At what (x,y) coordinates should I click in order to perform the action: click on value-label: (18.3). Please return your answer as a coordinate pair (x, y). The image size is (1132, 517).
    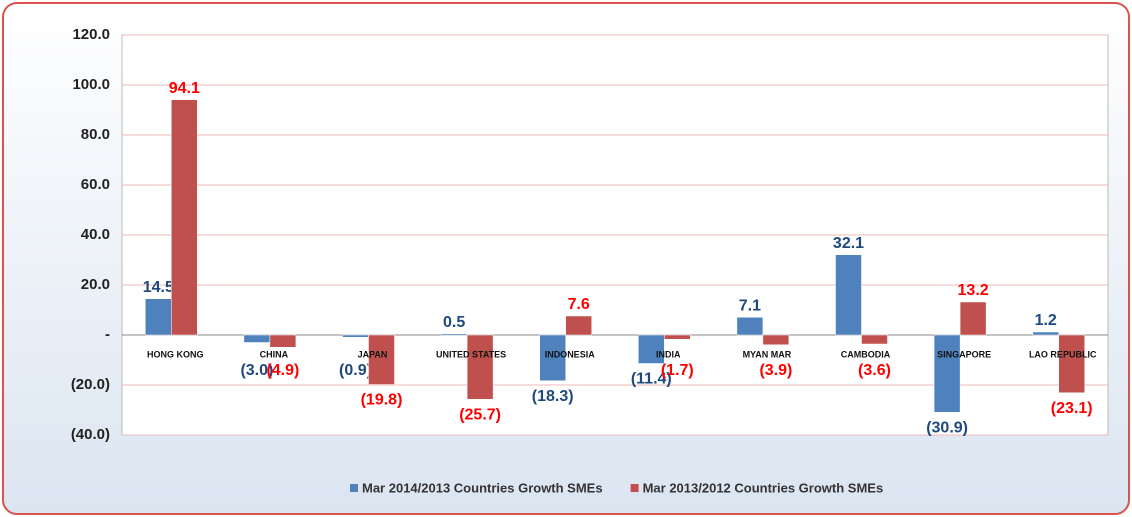
    Looking at the image, I should click on (553, 396).